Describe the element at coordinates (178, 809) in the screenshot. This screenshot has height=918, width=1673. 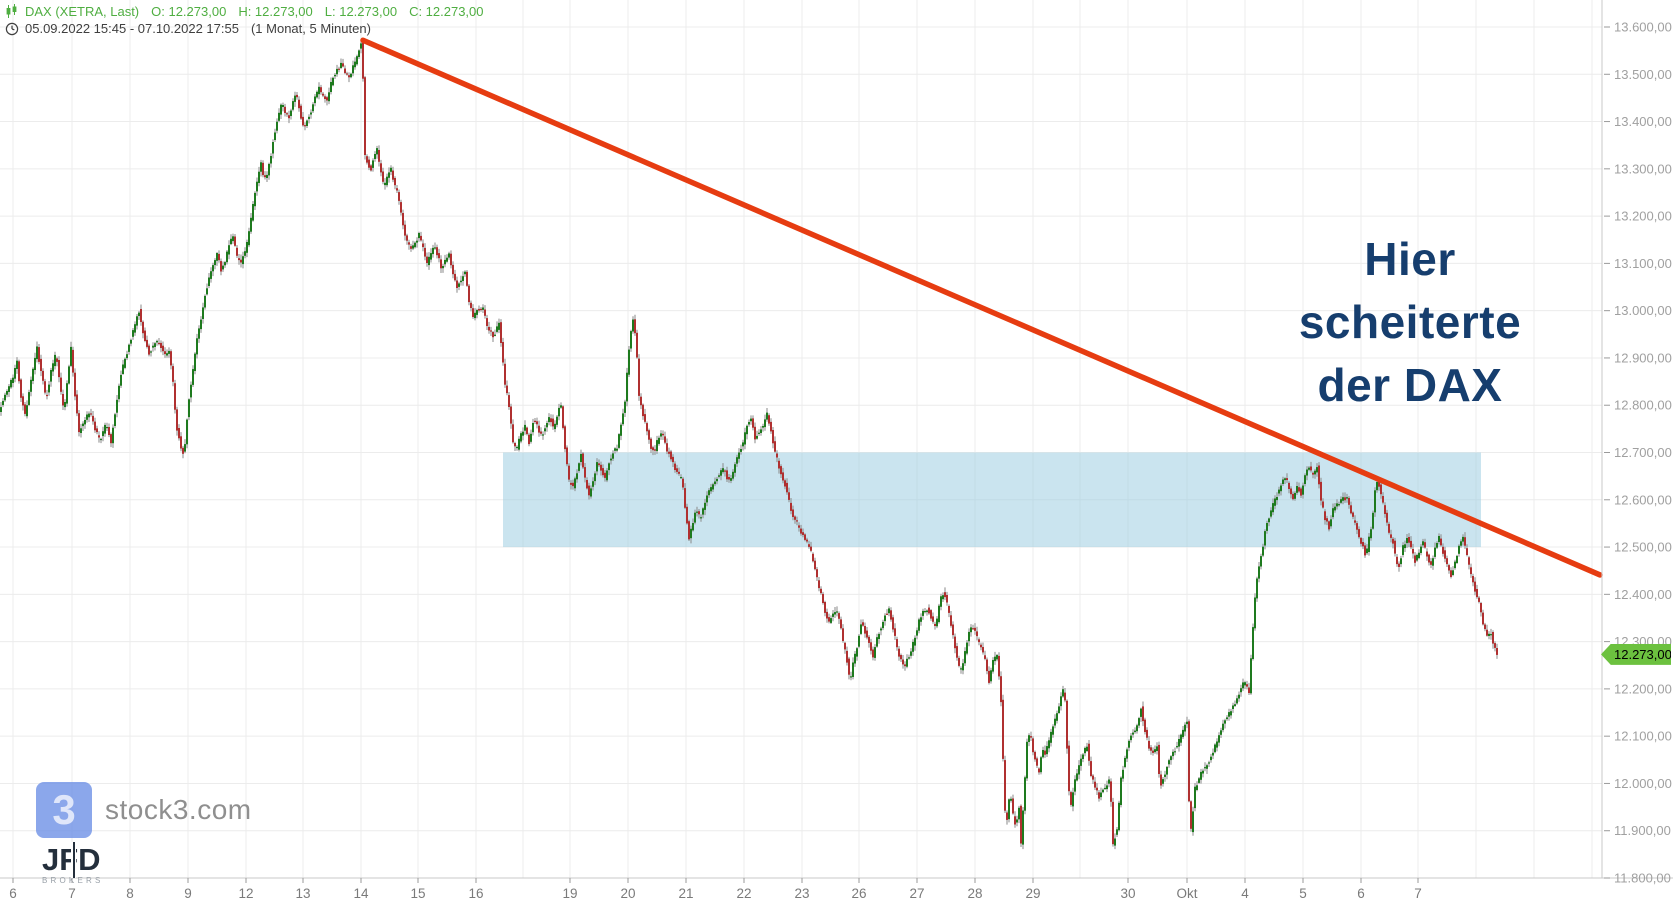
I see `stock3-site-label: stock3.com` at that location.